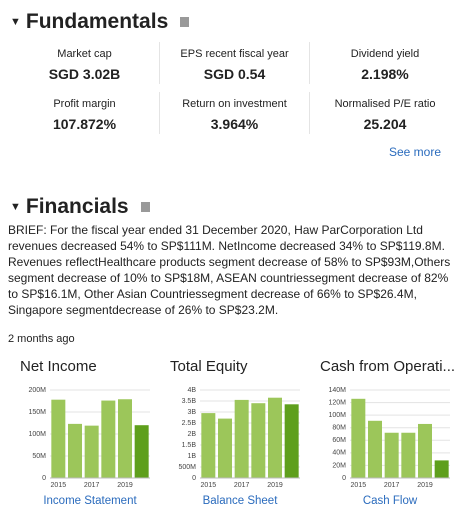 The width and height of the screenshot is (472, 522). I want to click on y-tick-label: 60M, so click(339, 440).